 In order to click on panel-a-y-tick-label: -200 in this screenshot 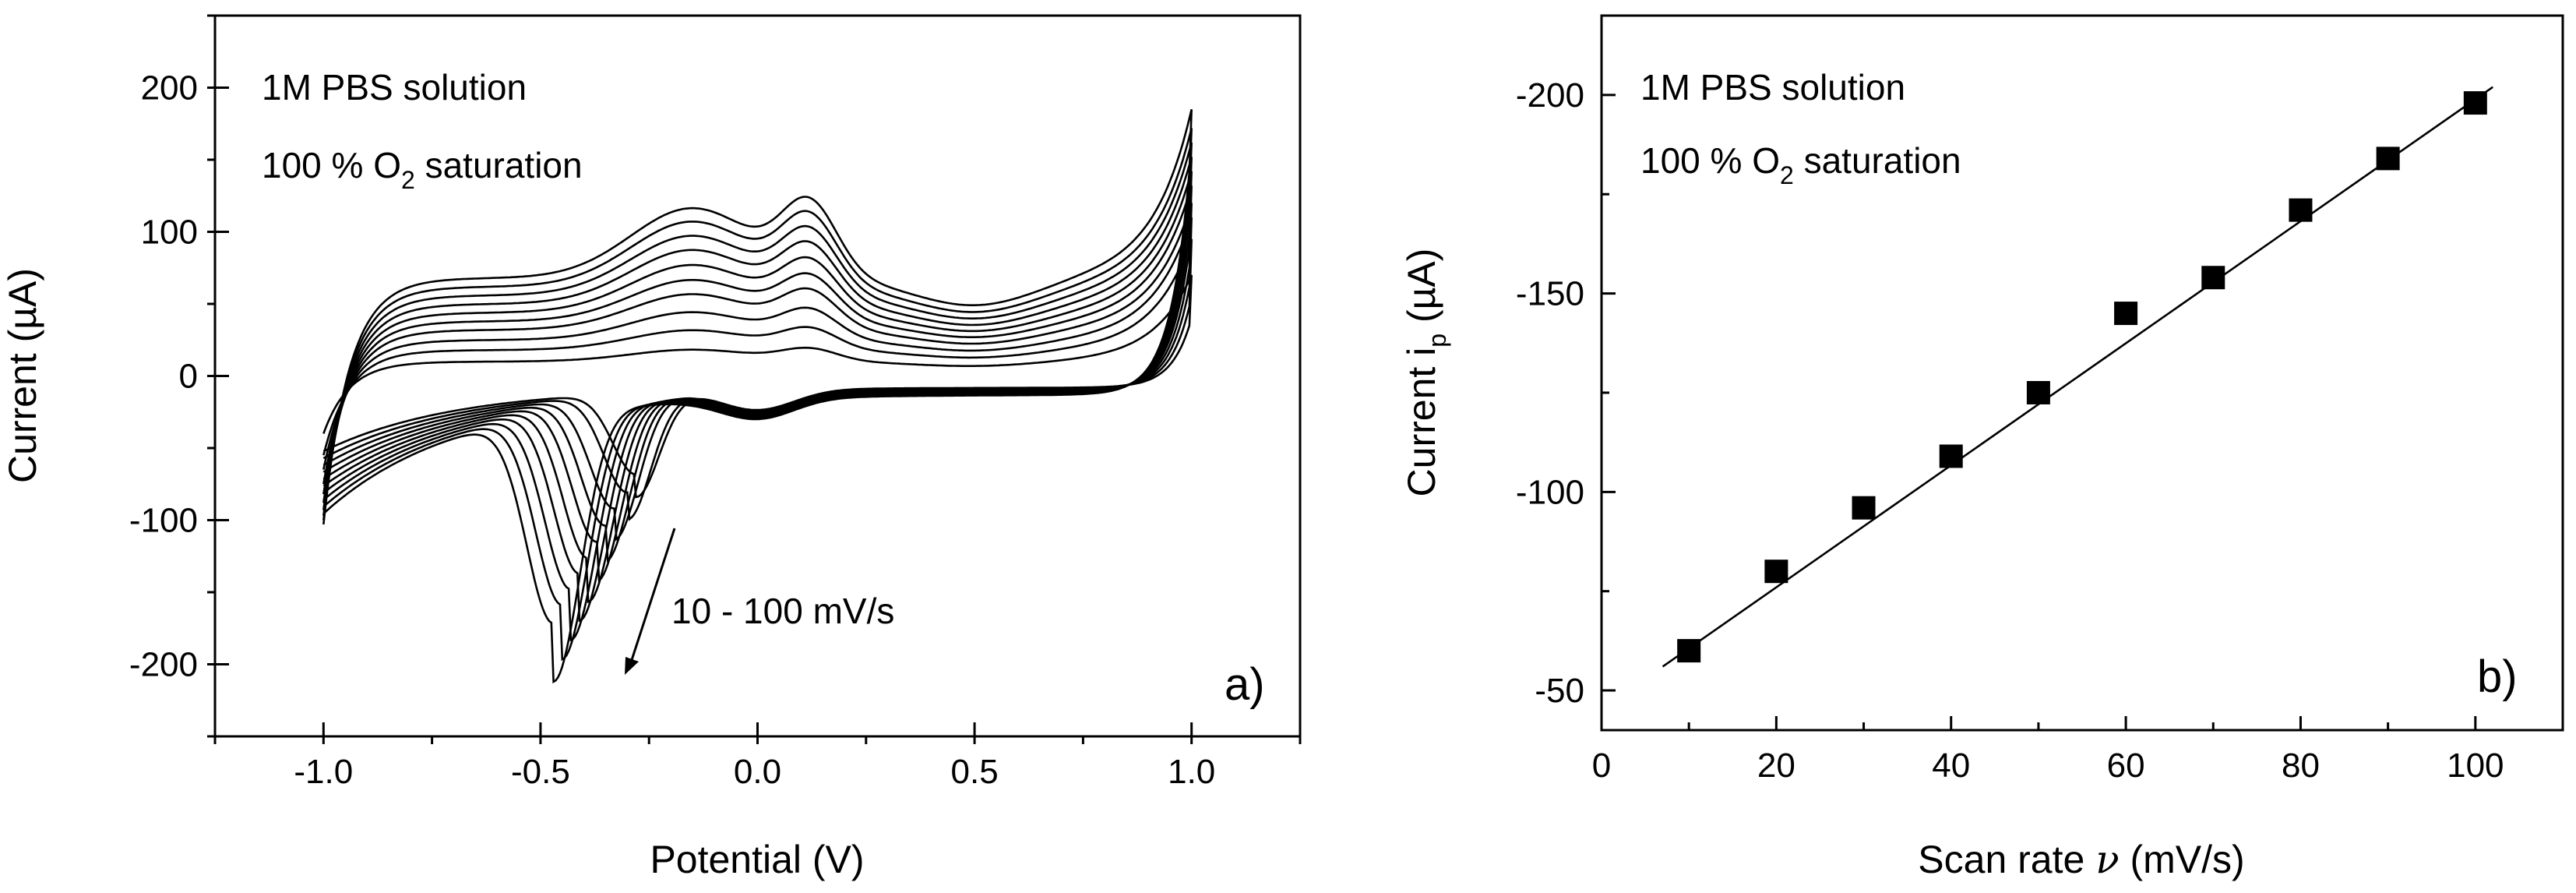, I will do `click(163, 665)`.